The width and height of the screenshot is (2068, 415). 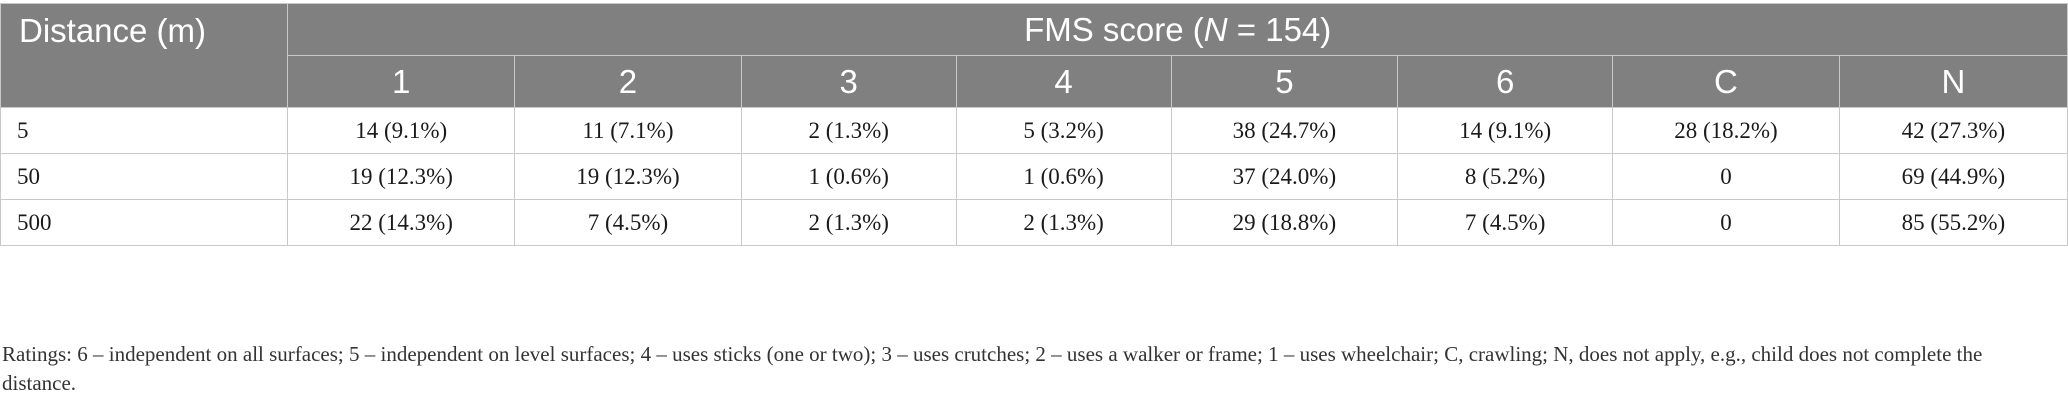 What do you see at coordinates (144, 130) in the screenshot?
I see `distance-cell: 5` at bounding box center [144, 130].